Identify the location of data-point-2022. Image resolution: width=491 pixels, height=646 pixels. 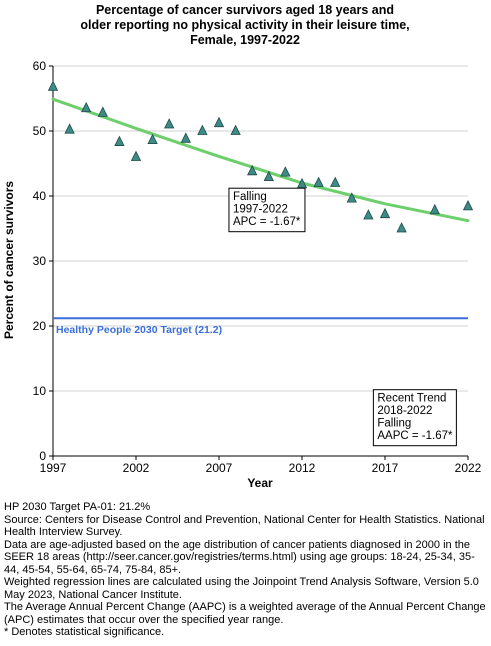
(468, 205).